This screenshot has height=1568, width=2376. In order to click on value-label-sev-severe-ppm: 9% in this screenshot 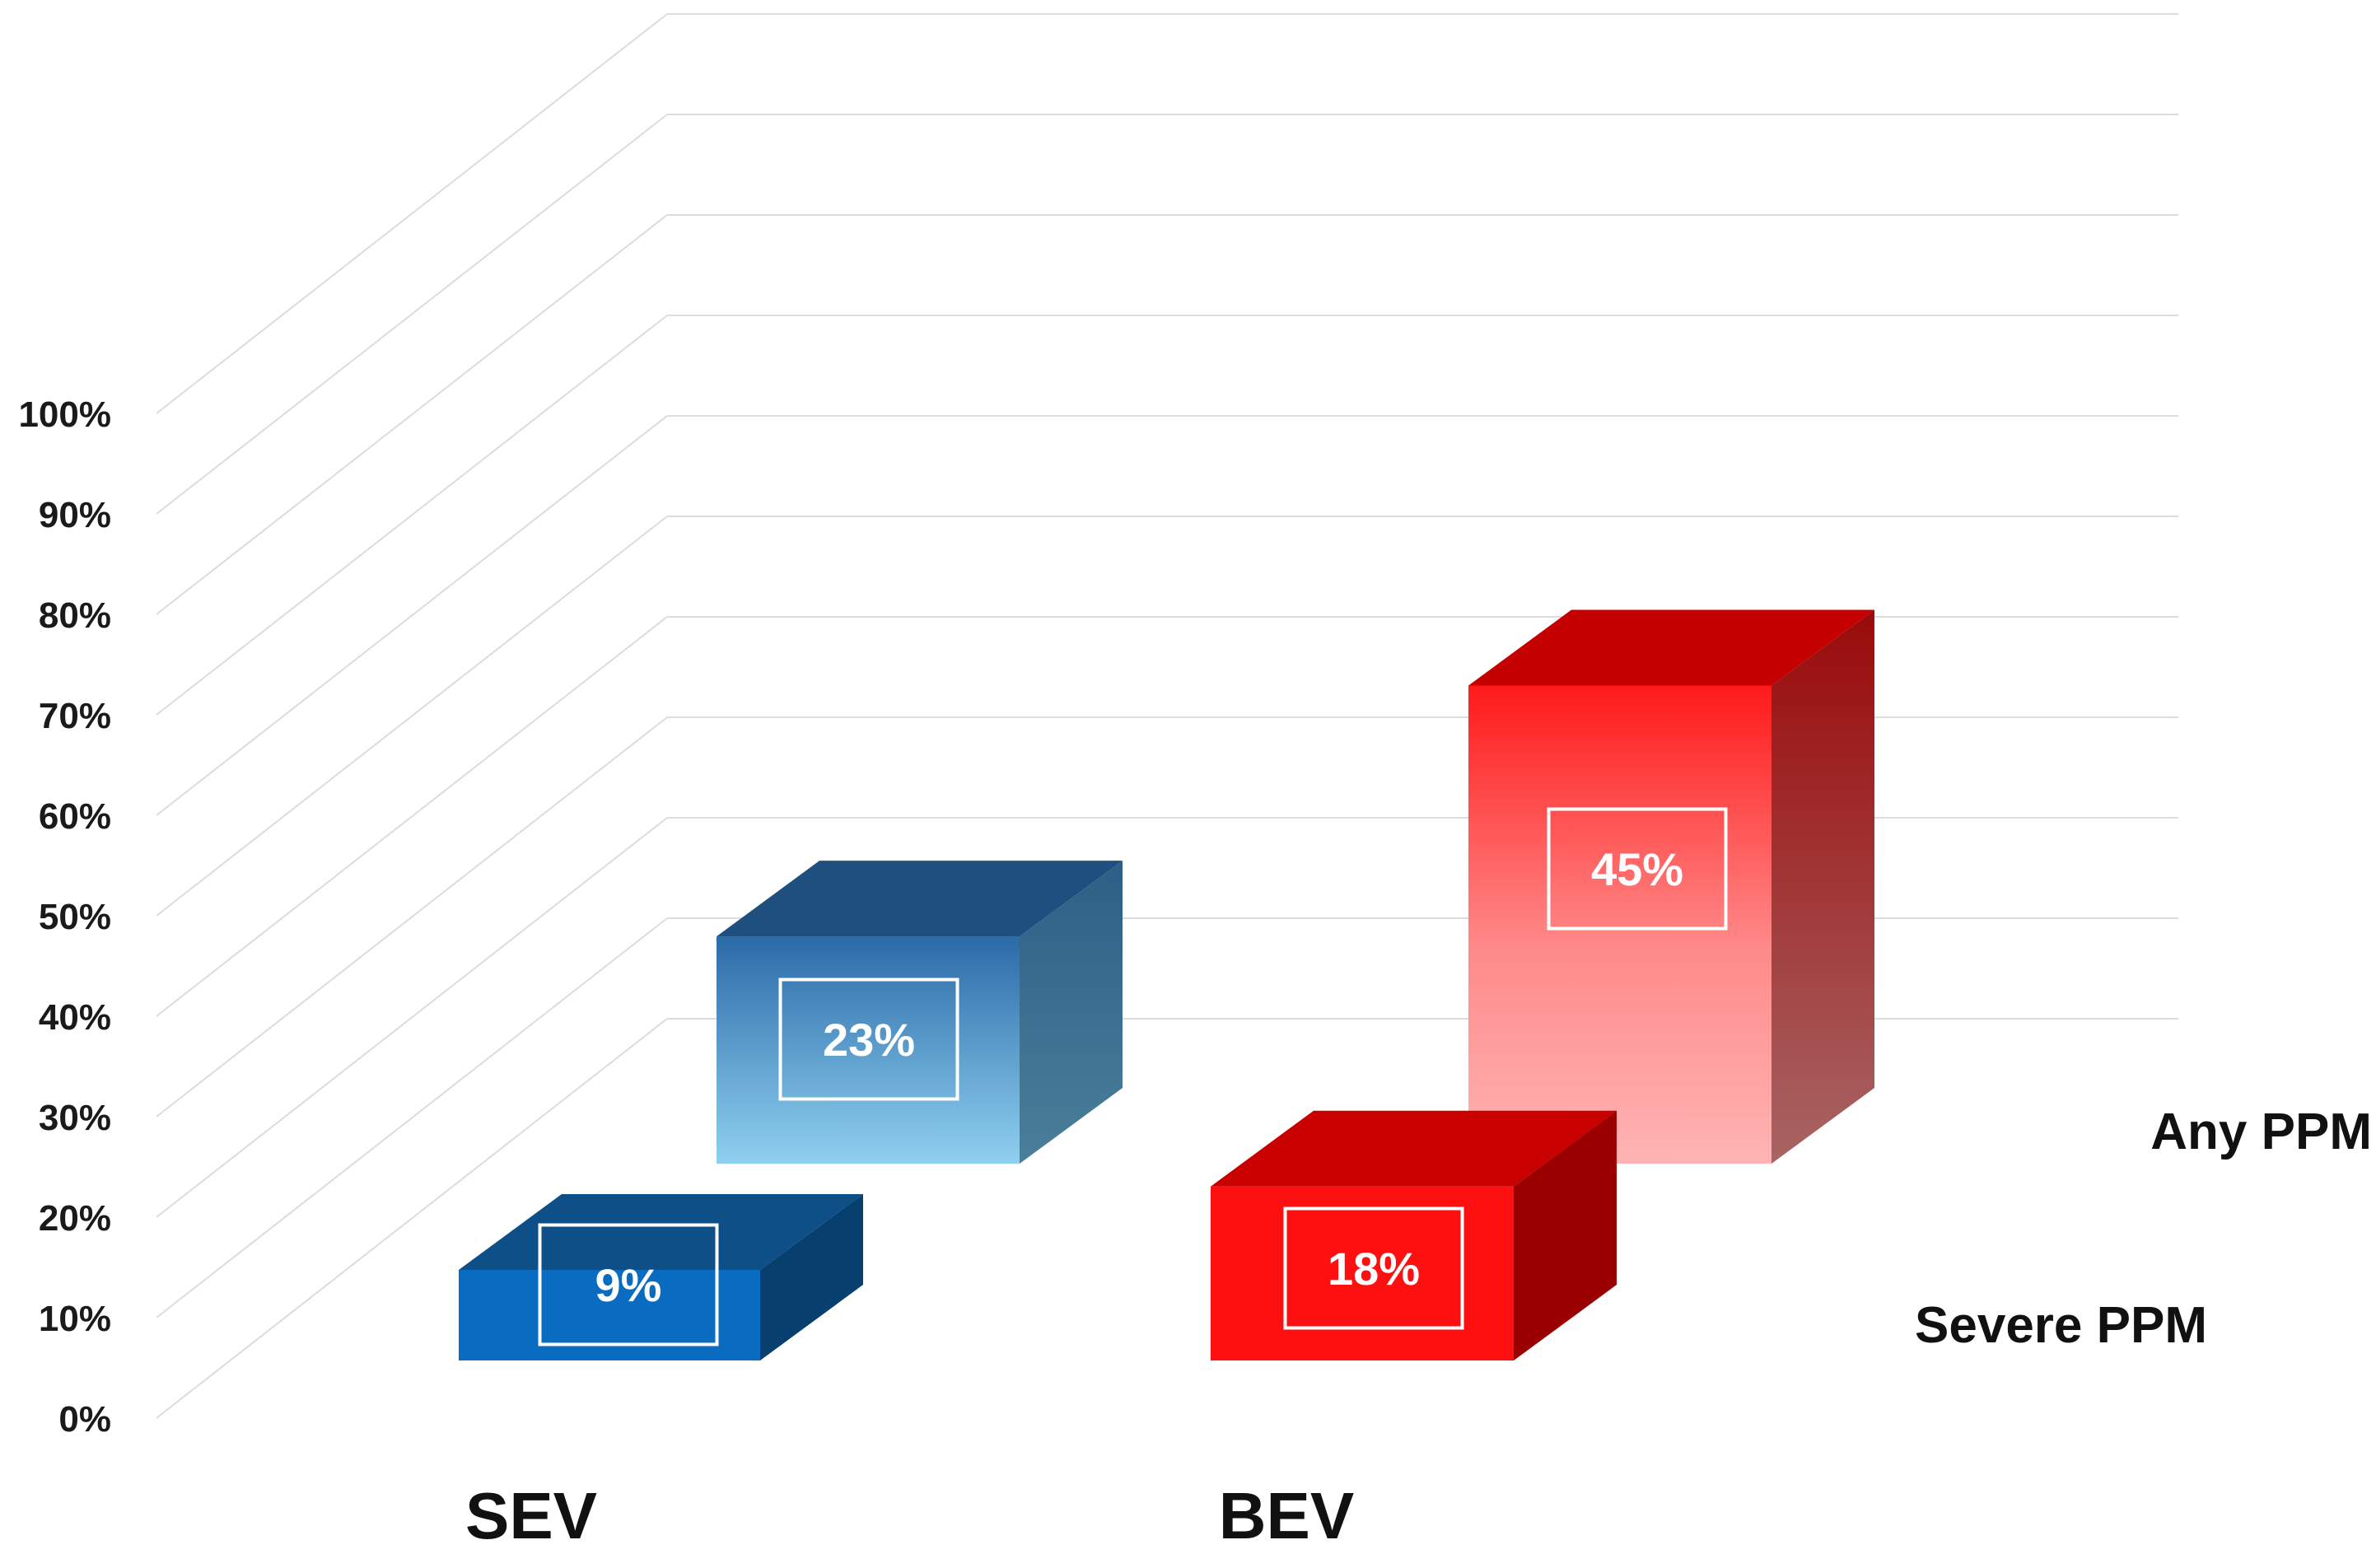, I will do `click(628, 1285)`.